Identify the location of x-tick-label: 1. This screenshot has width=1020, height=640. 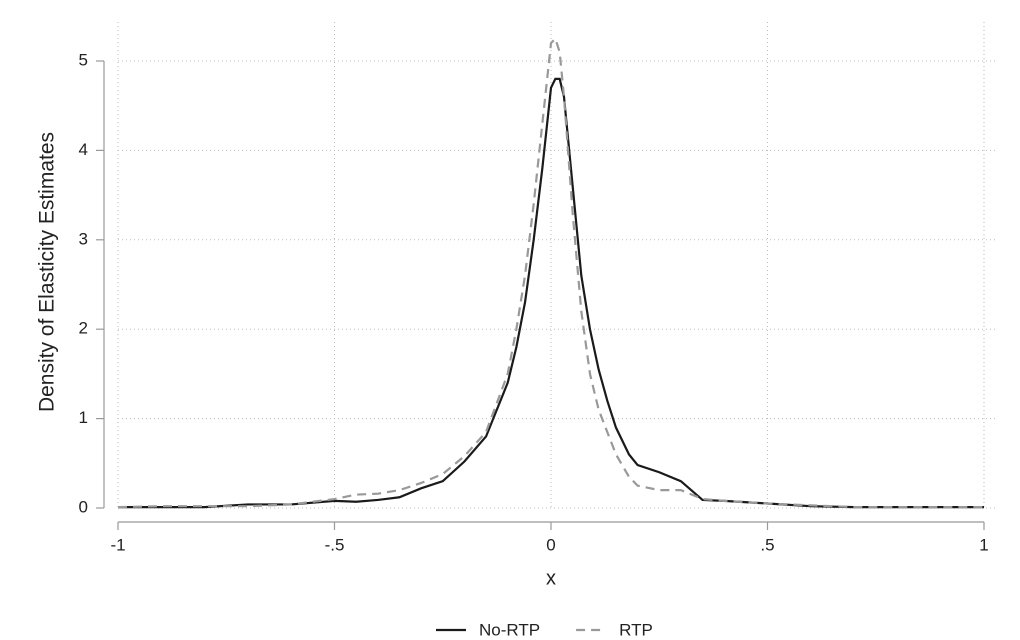
(983, 544).